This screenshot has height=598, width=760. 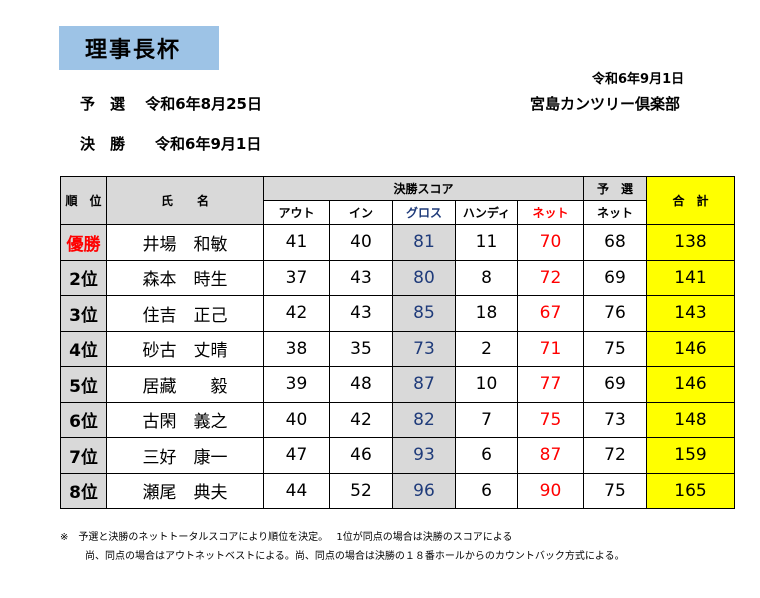 I want to click on final-score-header: 決勝スコア, so click(x=423, y=188).